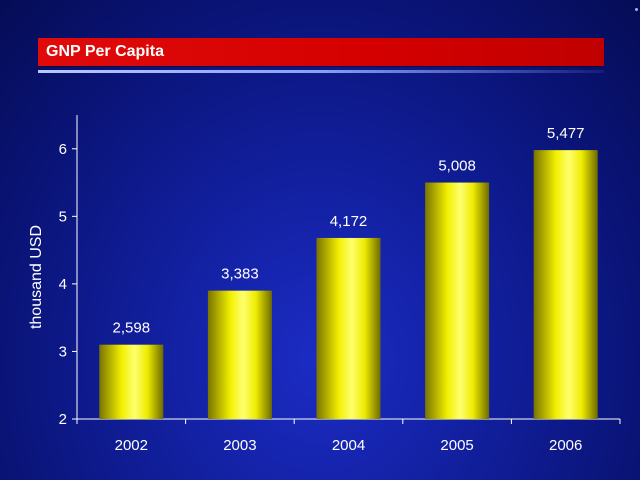 This screenshot has height=480, width=640. Describe the element at coordinates (63, 351) in the screenshot. I see `y-tick-label: 3` at that location.